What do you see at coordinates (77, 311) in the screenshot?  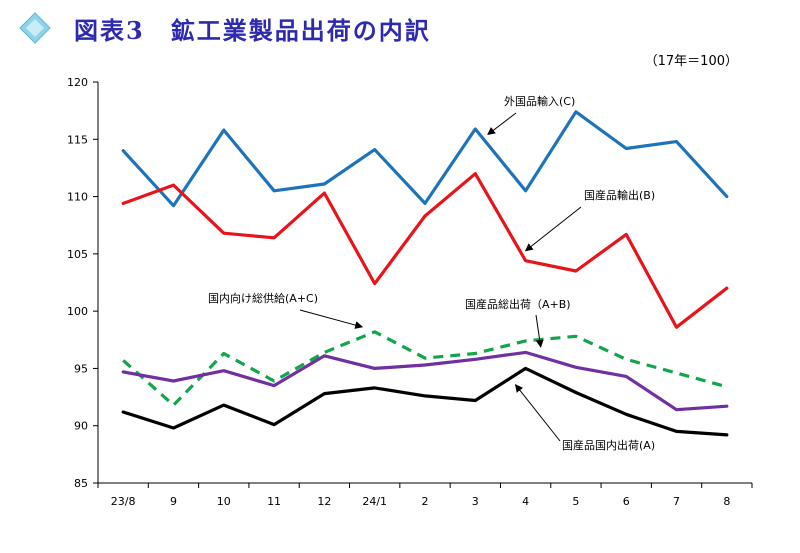 I see `y-tick-label: 100` at bounding box center [77, 311].